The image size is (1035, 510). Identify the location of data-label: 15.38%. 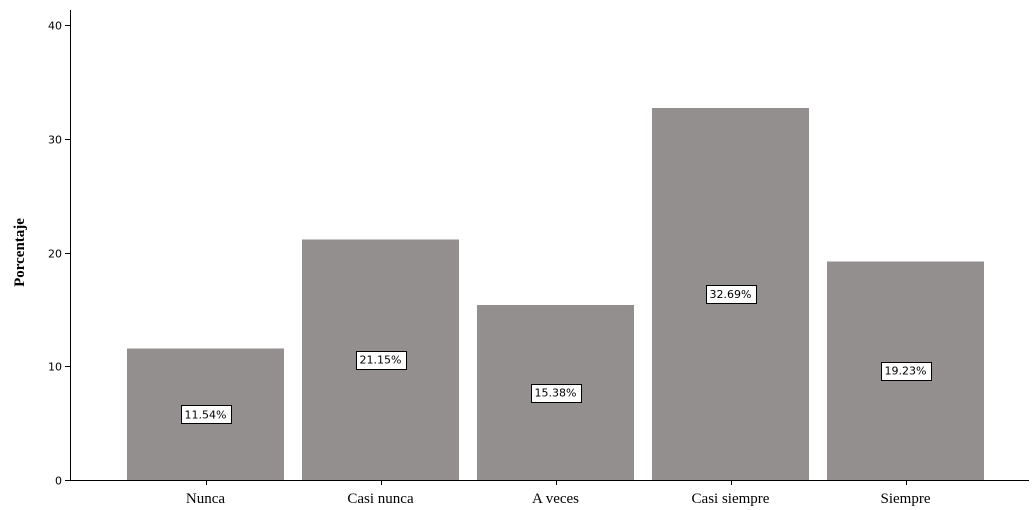
(556, 393).